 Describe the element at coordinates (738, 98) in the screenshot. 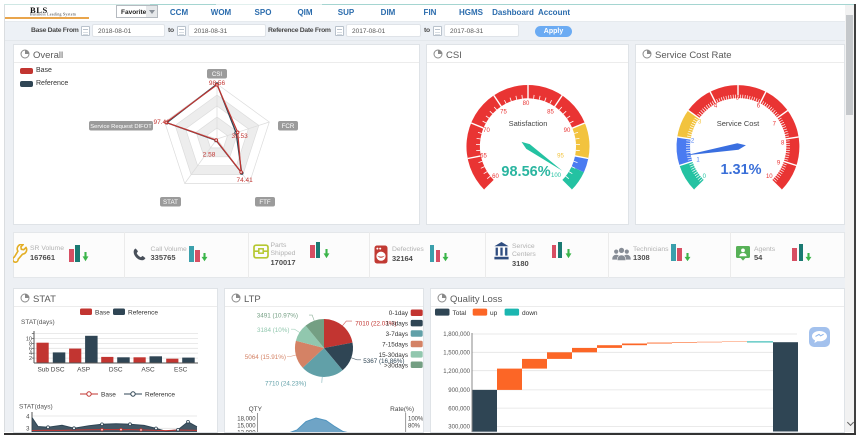

I see `svg-text: 5` at that location.